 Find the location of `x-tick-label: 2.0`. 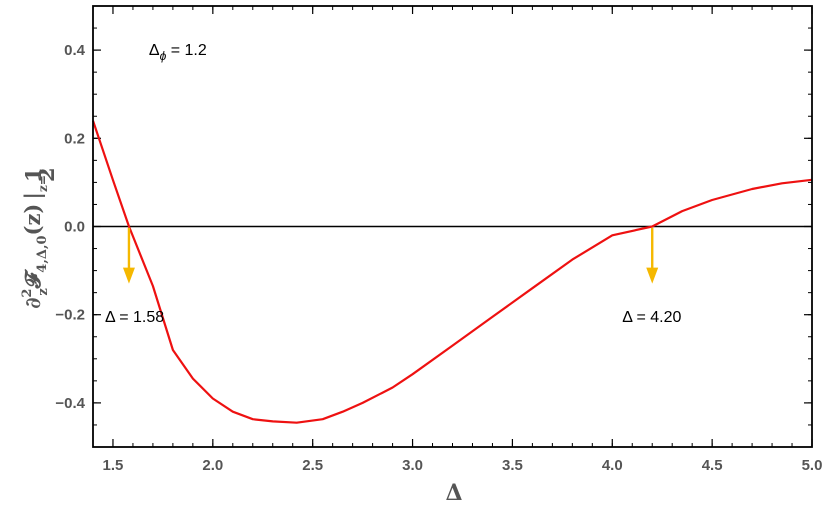

x-tick-label: 2.0 is located at coordinates (212, 465).